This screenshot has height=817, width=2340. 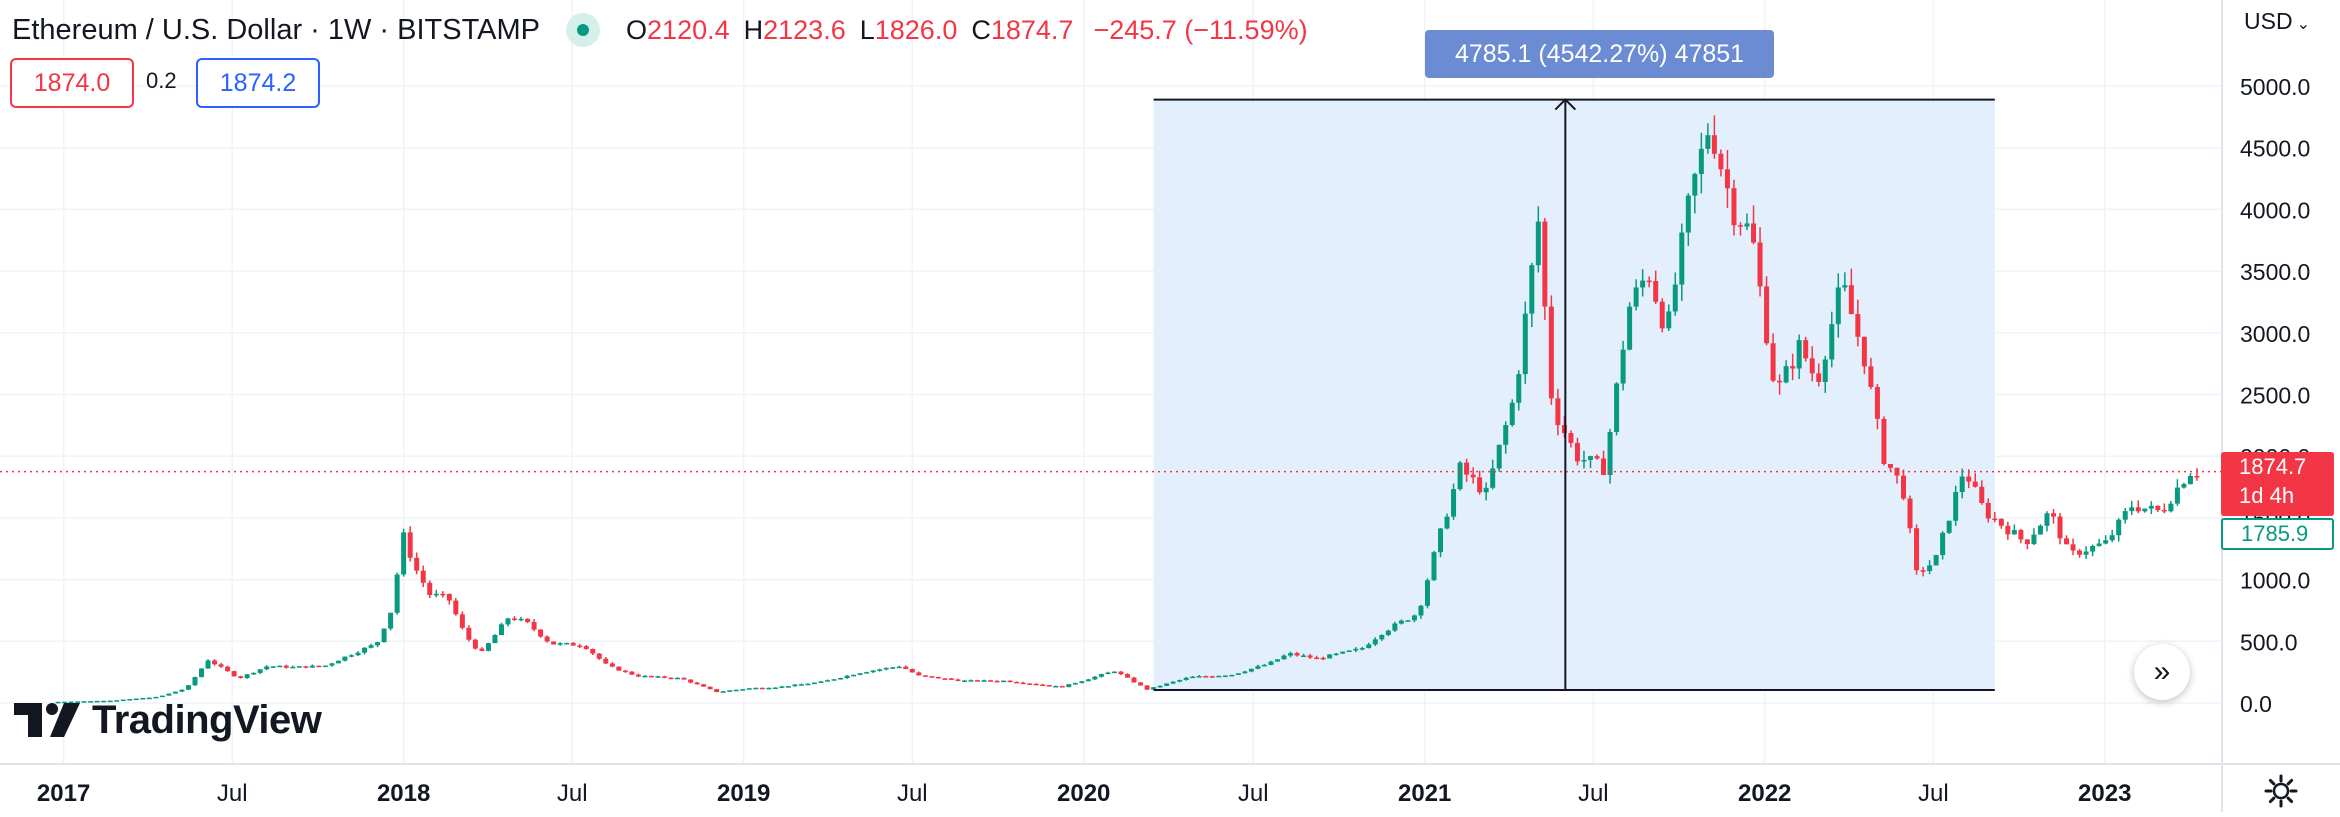 I want to click on bar-countdown: 1d 4h, so click(x=2267, y=495).